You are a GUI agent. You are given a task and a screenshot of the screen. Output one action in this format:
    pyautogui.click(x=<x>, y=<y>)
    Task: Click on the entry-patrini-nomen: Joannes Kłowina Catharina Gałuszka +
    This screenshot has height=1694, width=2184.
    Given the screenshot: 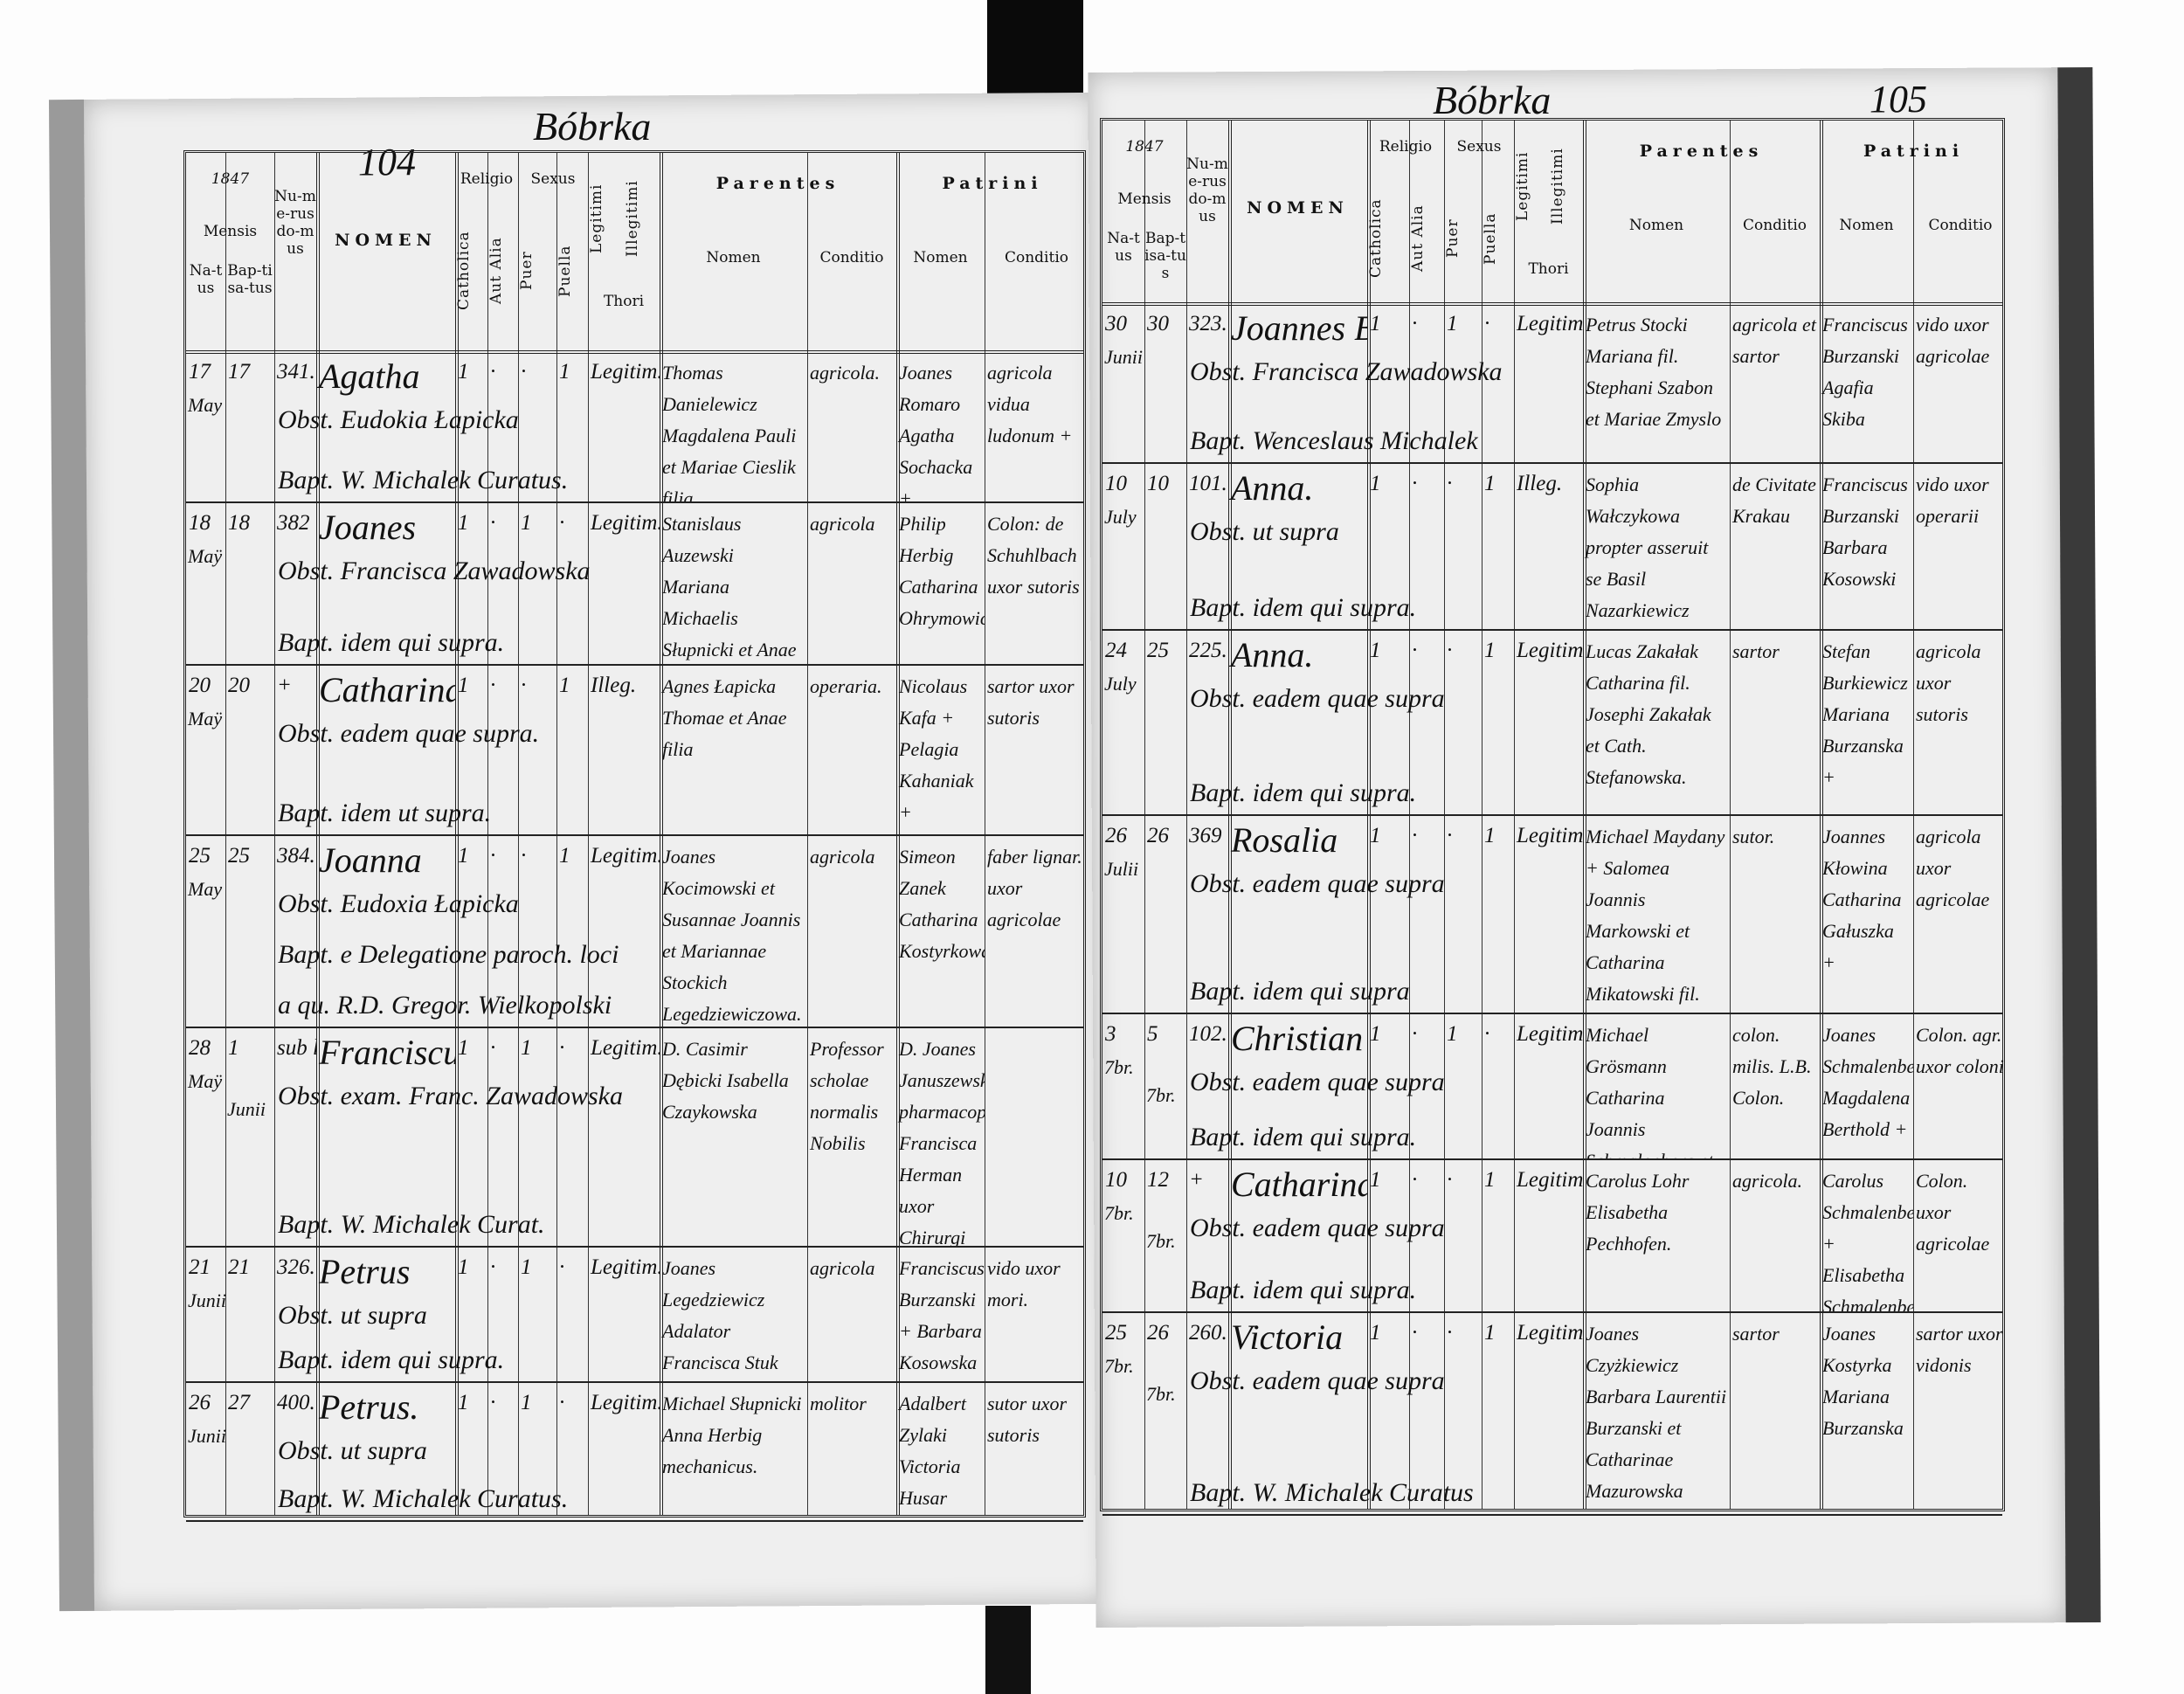 What is the action you would take?
    pyautogui.click(x=1862, y=899)
    